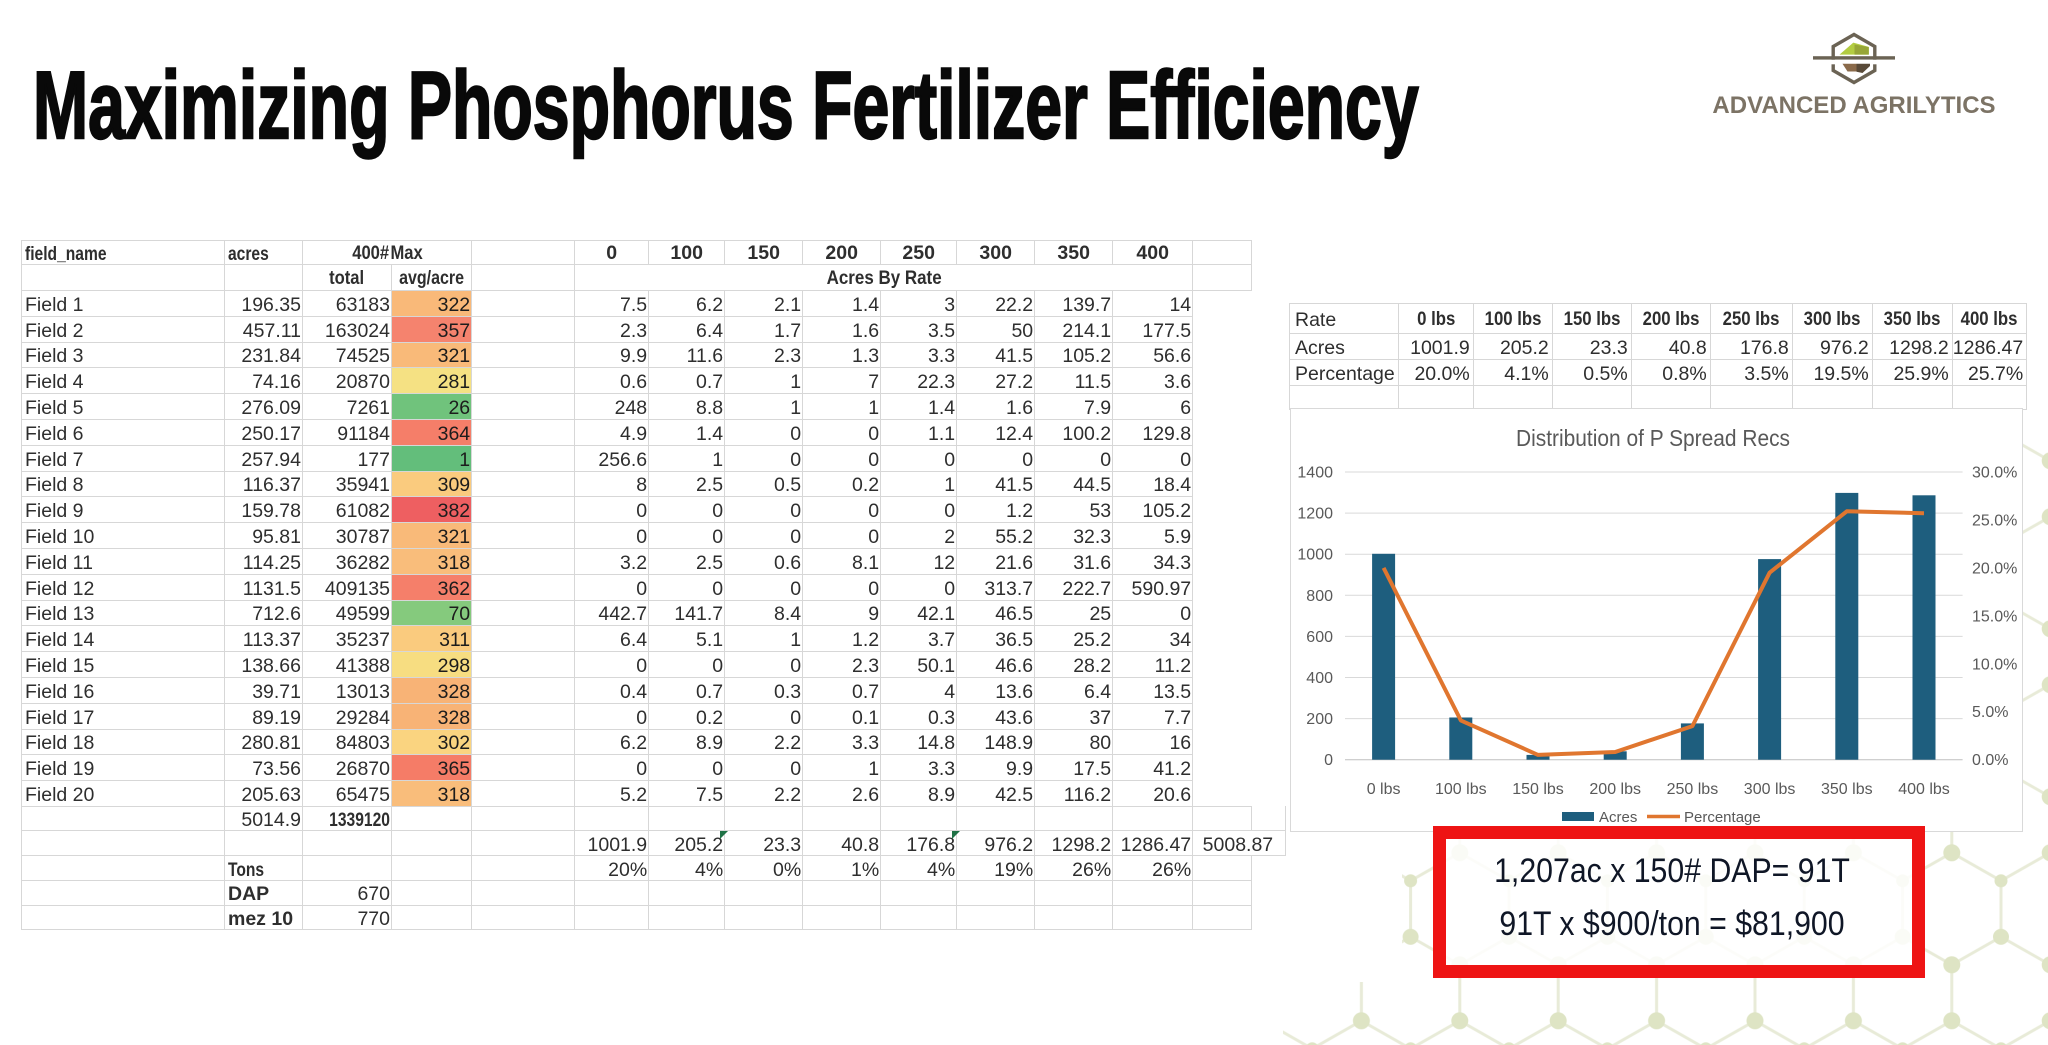 This screenshot has height=1045, width=2048. Describe the element at coordinates (1990, 712) in the screenshot. I see `svg-text: 5.0%` at that location.